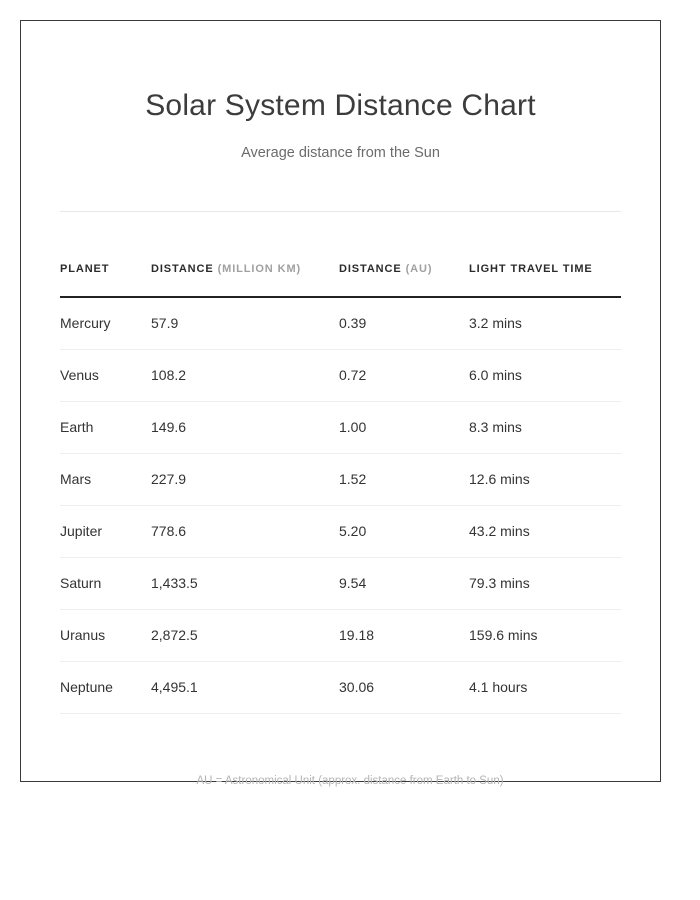 The image size is (700, 900). I want to click on cell-planet: Mercury, so click(105, 323).